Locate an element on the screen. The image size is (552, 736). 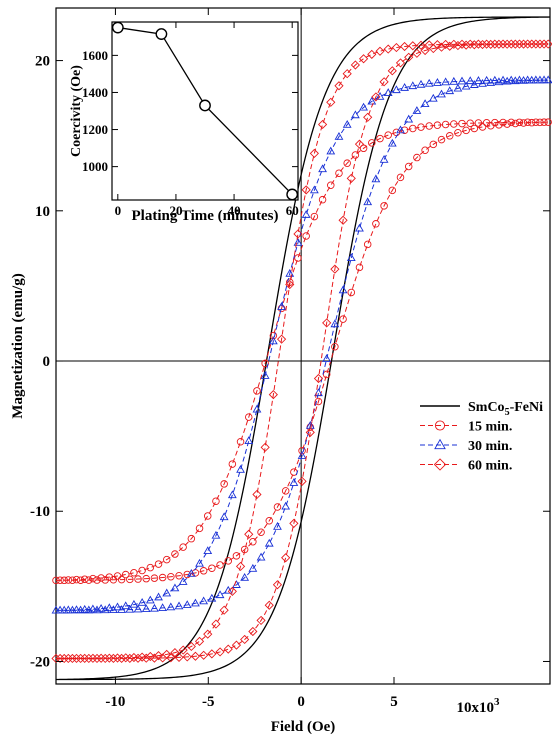
y-tick-label: -20 is located at coordinates (40, 662).